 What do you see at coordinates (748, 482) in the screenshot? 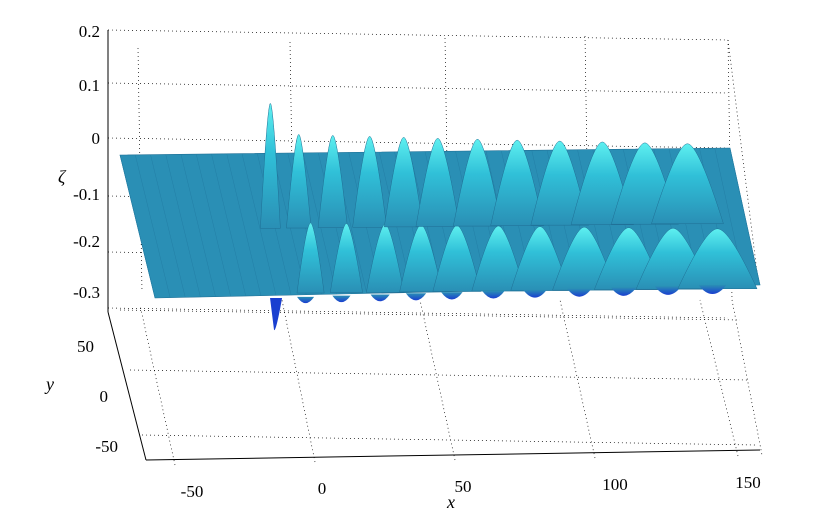
I see `x-tick-label: 150` at bounding box center [748, 482].